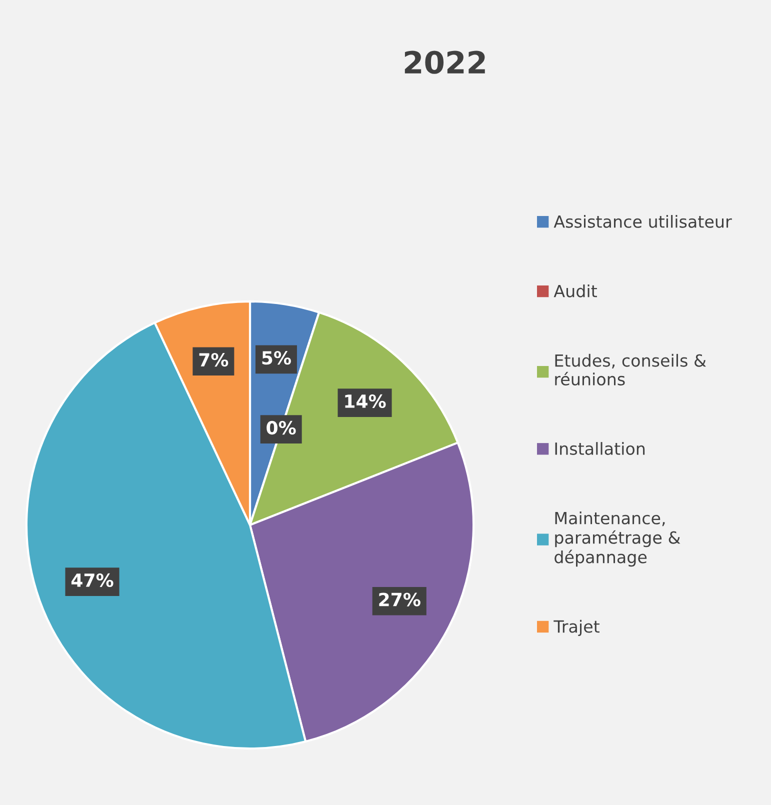 The width and height of the screenshot is (771, 805). What do you see at coordinates (276, 358) in the screenshot?
I see `data-label: 5%` at bounding box center [276, 358].